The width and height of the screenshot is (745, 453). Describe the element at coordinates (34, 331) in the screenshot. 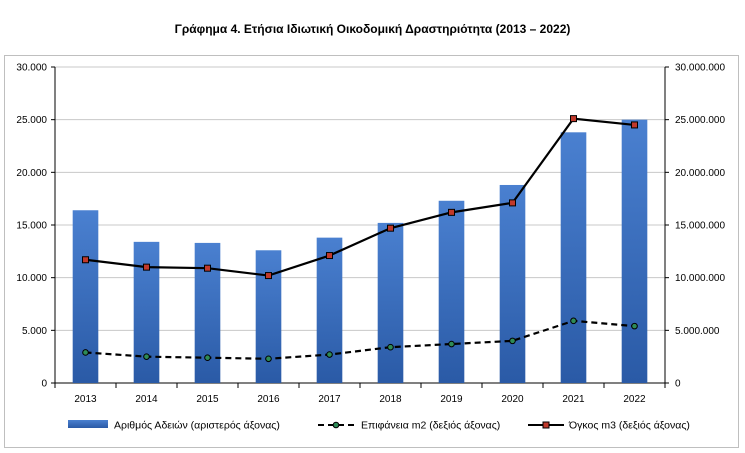

I see `left-axis-tick-label: 5.000` at that location.